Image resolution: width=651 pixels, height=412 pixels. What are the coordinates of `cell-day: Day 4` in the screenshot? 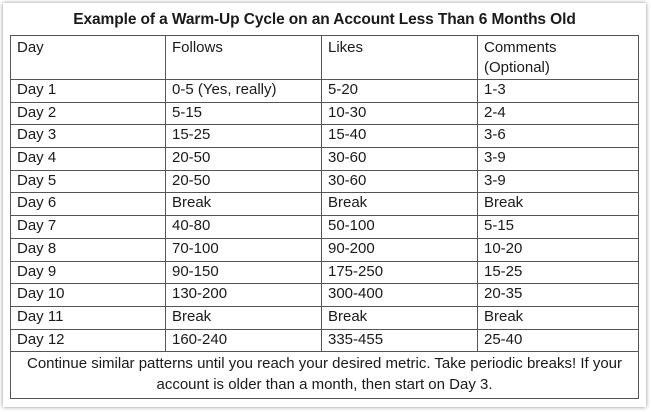 It's located at (88, 159).